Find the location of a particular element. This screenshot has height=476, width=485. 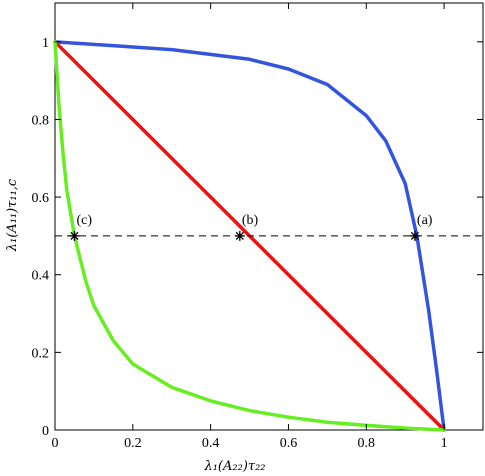

x-tick-label: 0.8 is located at coordinates (367, 443).